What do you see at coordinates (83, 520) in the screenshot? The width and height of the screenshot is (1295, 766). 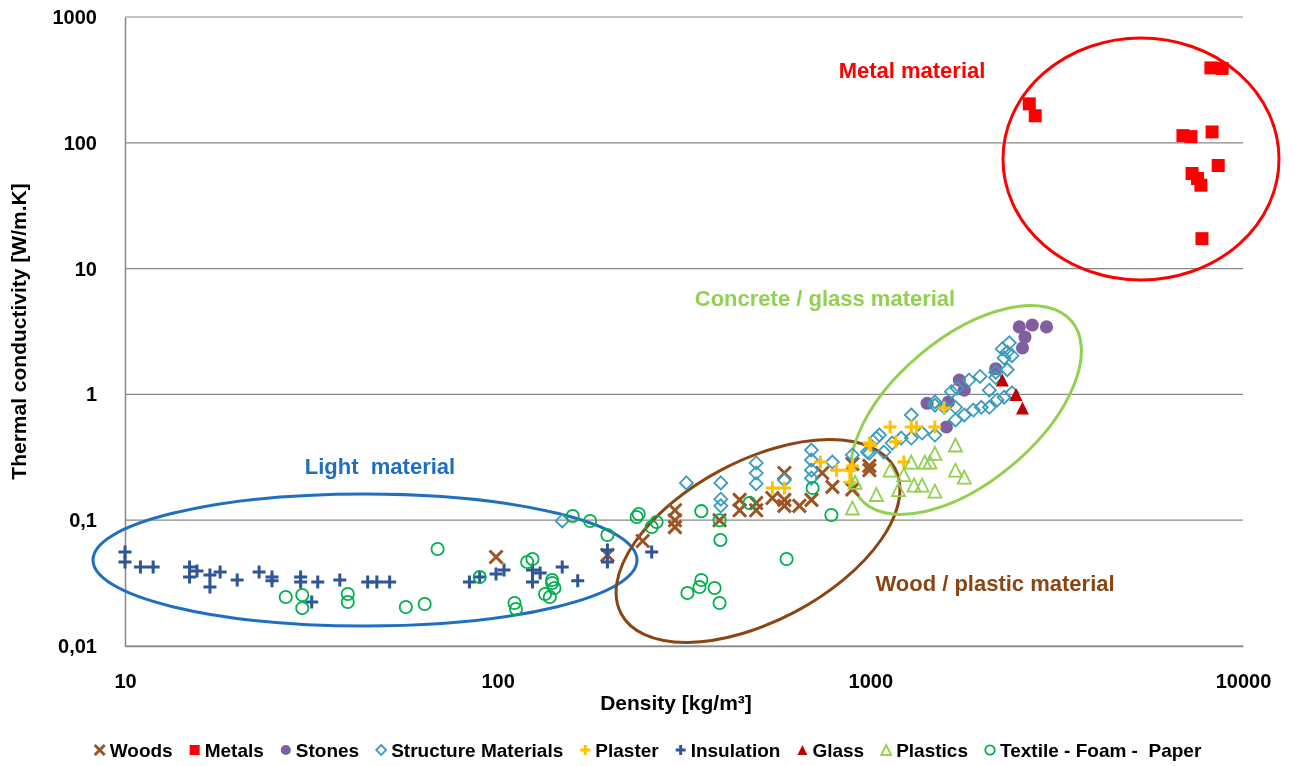 I see `y-tick-label: 0,1` at bounding box center [83, 520].